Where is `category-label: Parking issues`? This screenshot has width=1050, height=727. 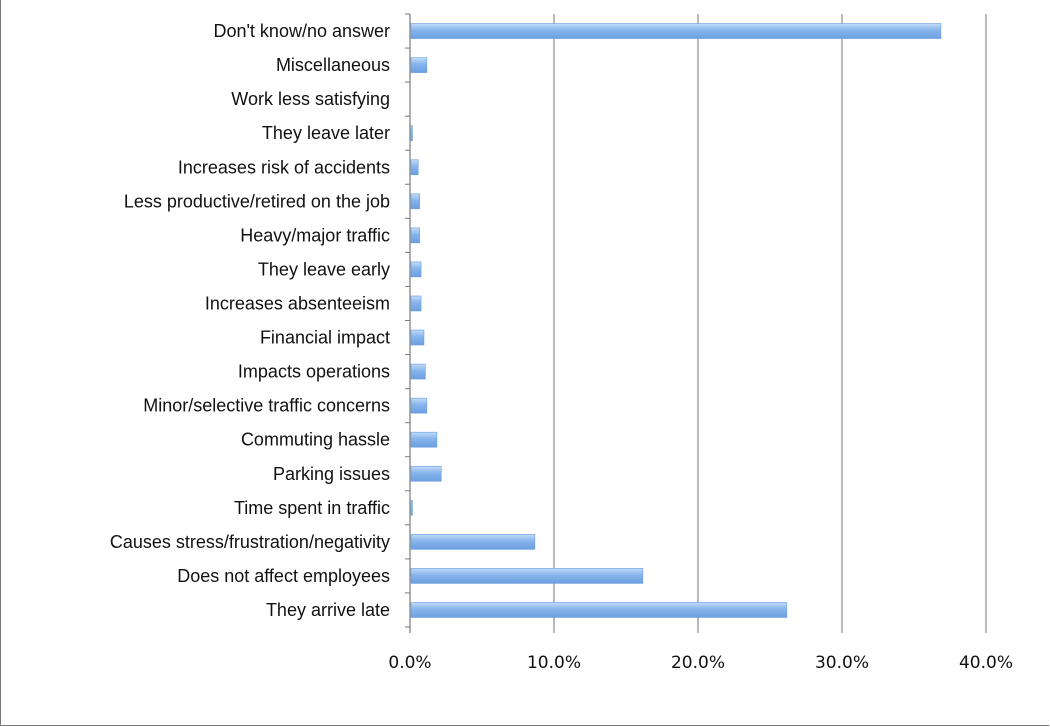
category-label: Parking issues is located at coordinates (331, 474).